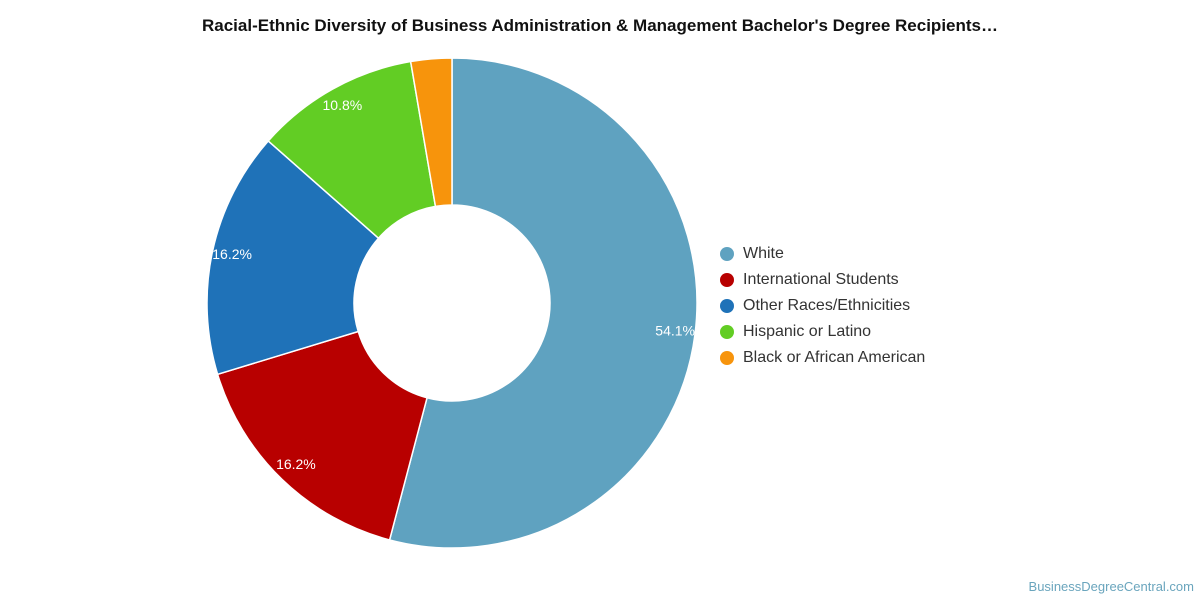  I want to click on legend-item: Black or African American, so click(822, 358).